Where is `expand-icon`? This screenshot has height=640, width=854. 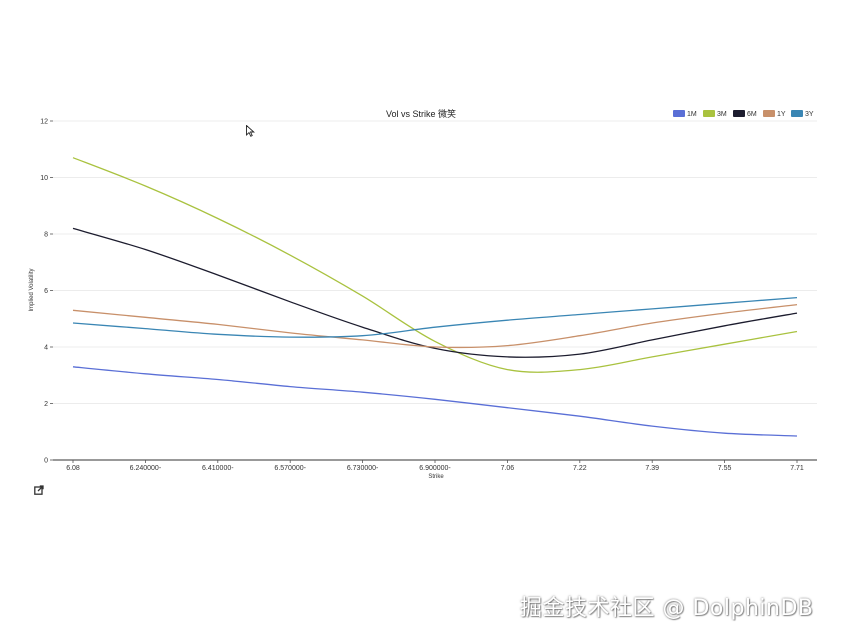
expand-icon is located at coordinates (39, 490).